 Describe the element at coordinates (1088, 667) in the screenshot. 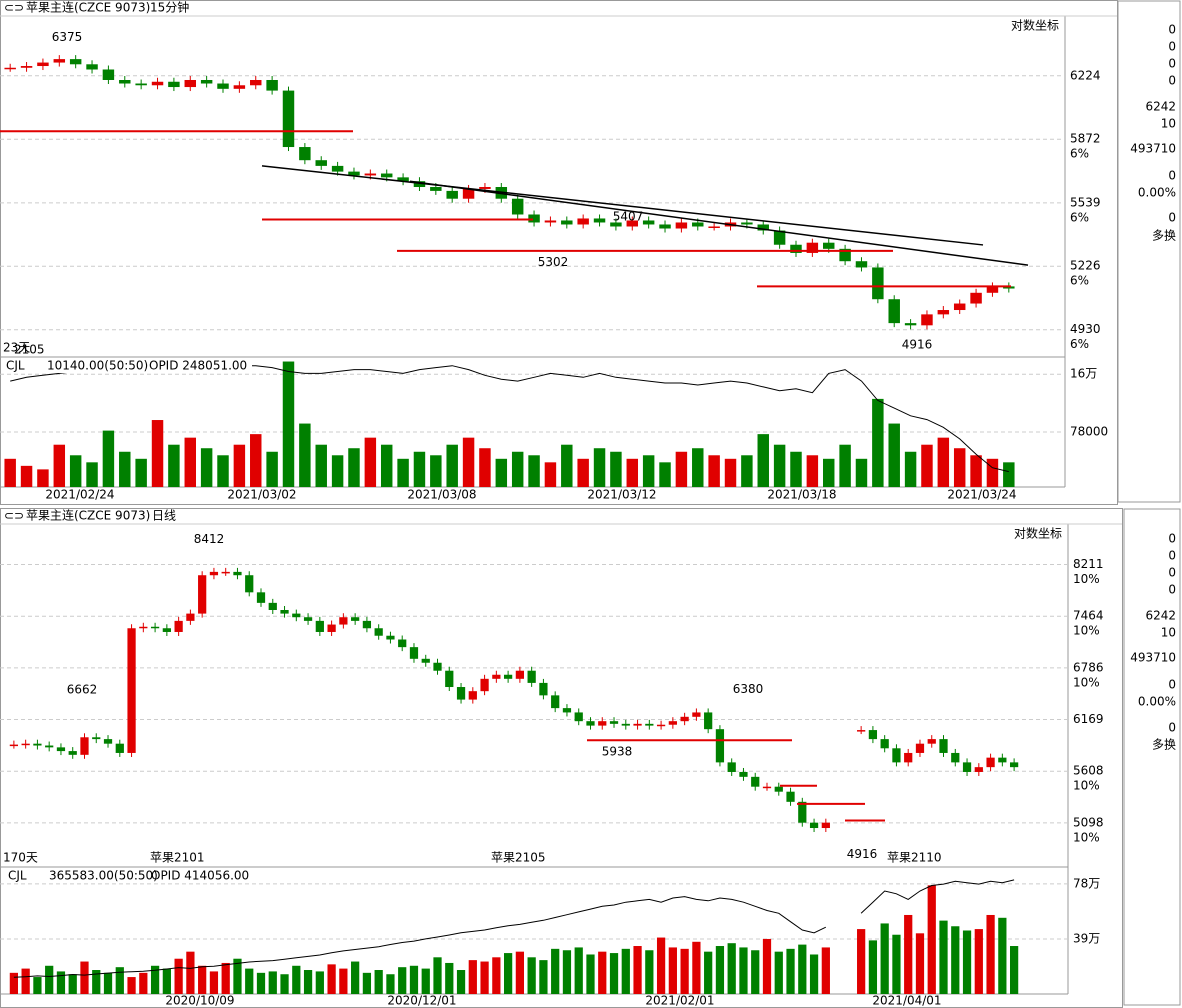

I see `y-tick-label: 6786` at that location.